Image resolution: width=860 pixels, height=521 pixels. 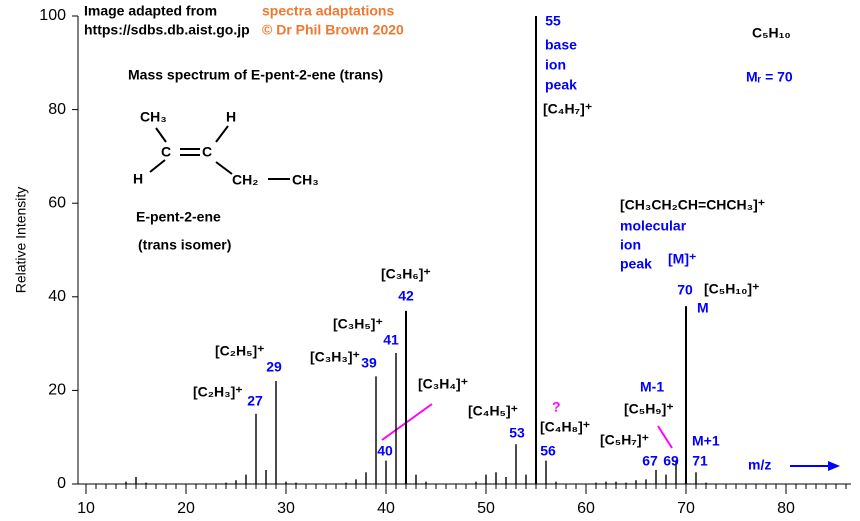 What do you see at coordinates (556, 407) in the screenshot?
I see `annotation: ?` at bounding box center [556, 407].